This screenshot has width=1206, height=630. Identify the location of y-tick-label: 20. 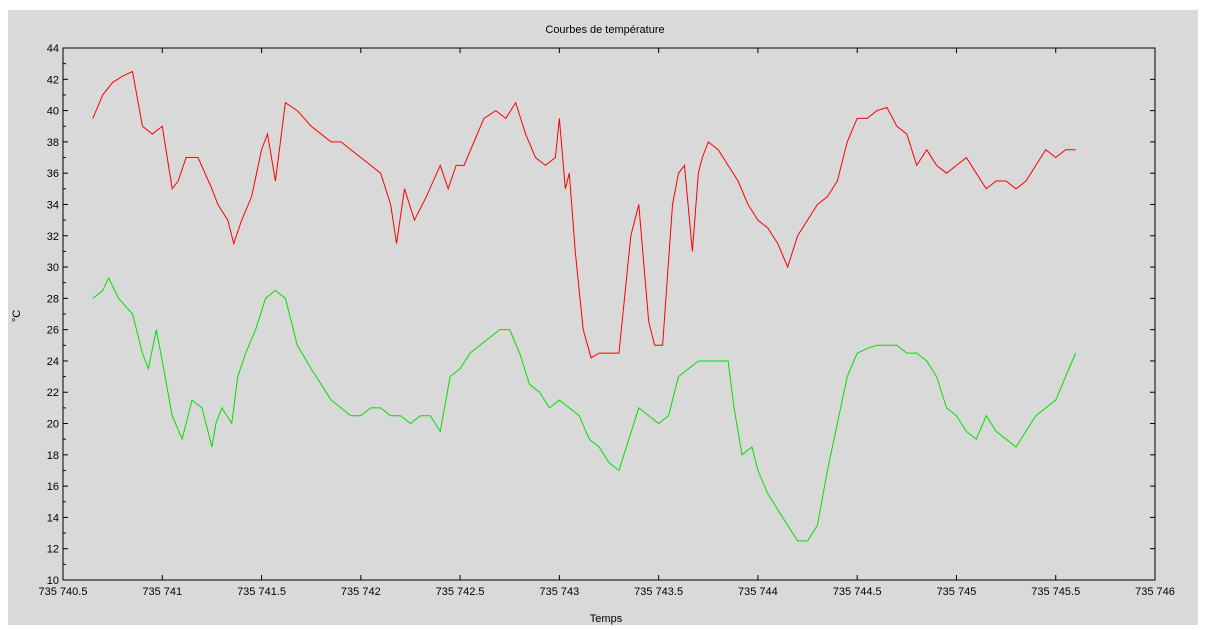
(53, 425).